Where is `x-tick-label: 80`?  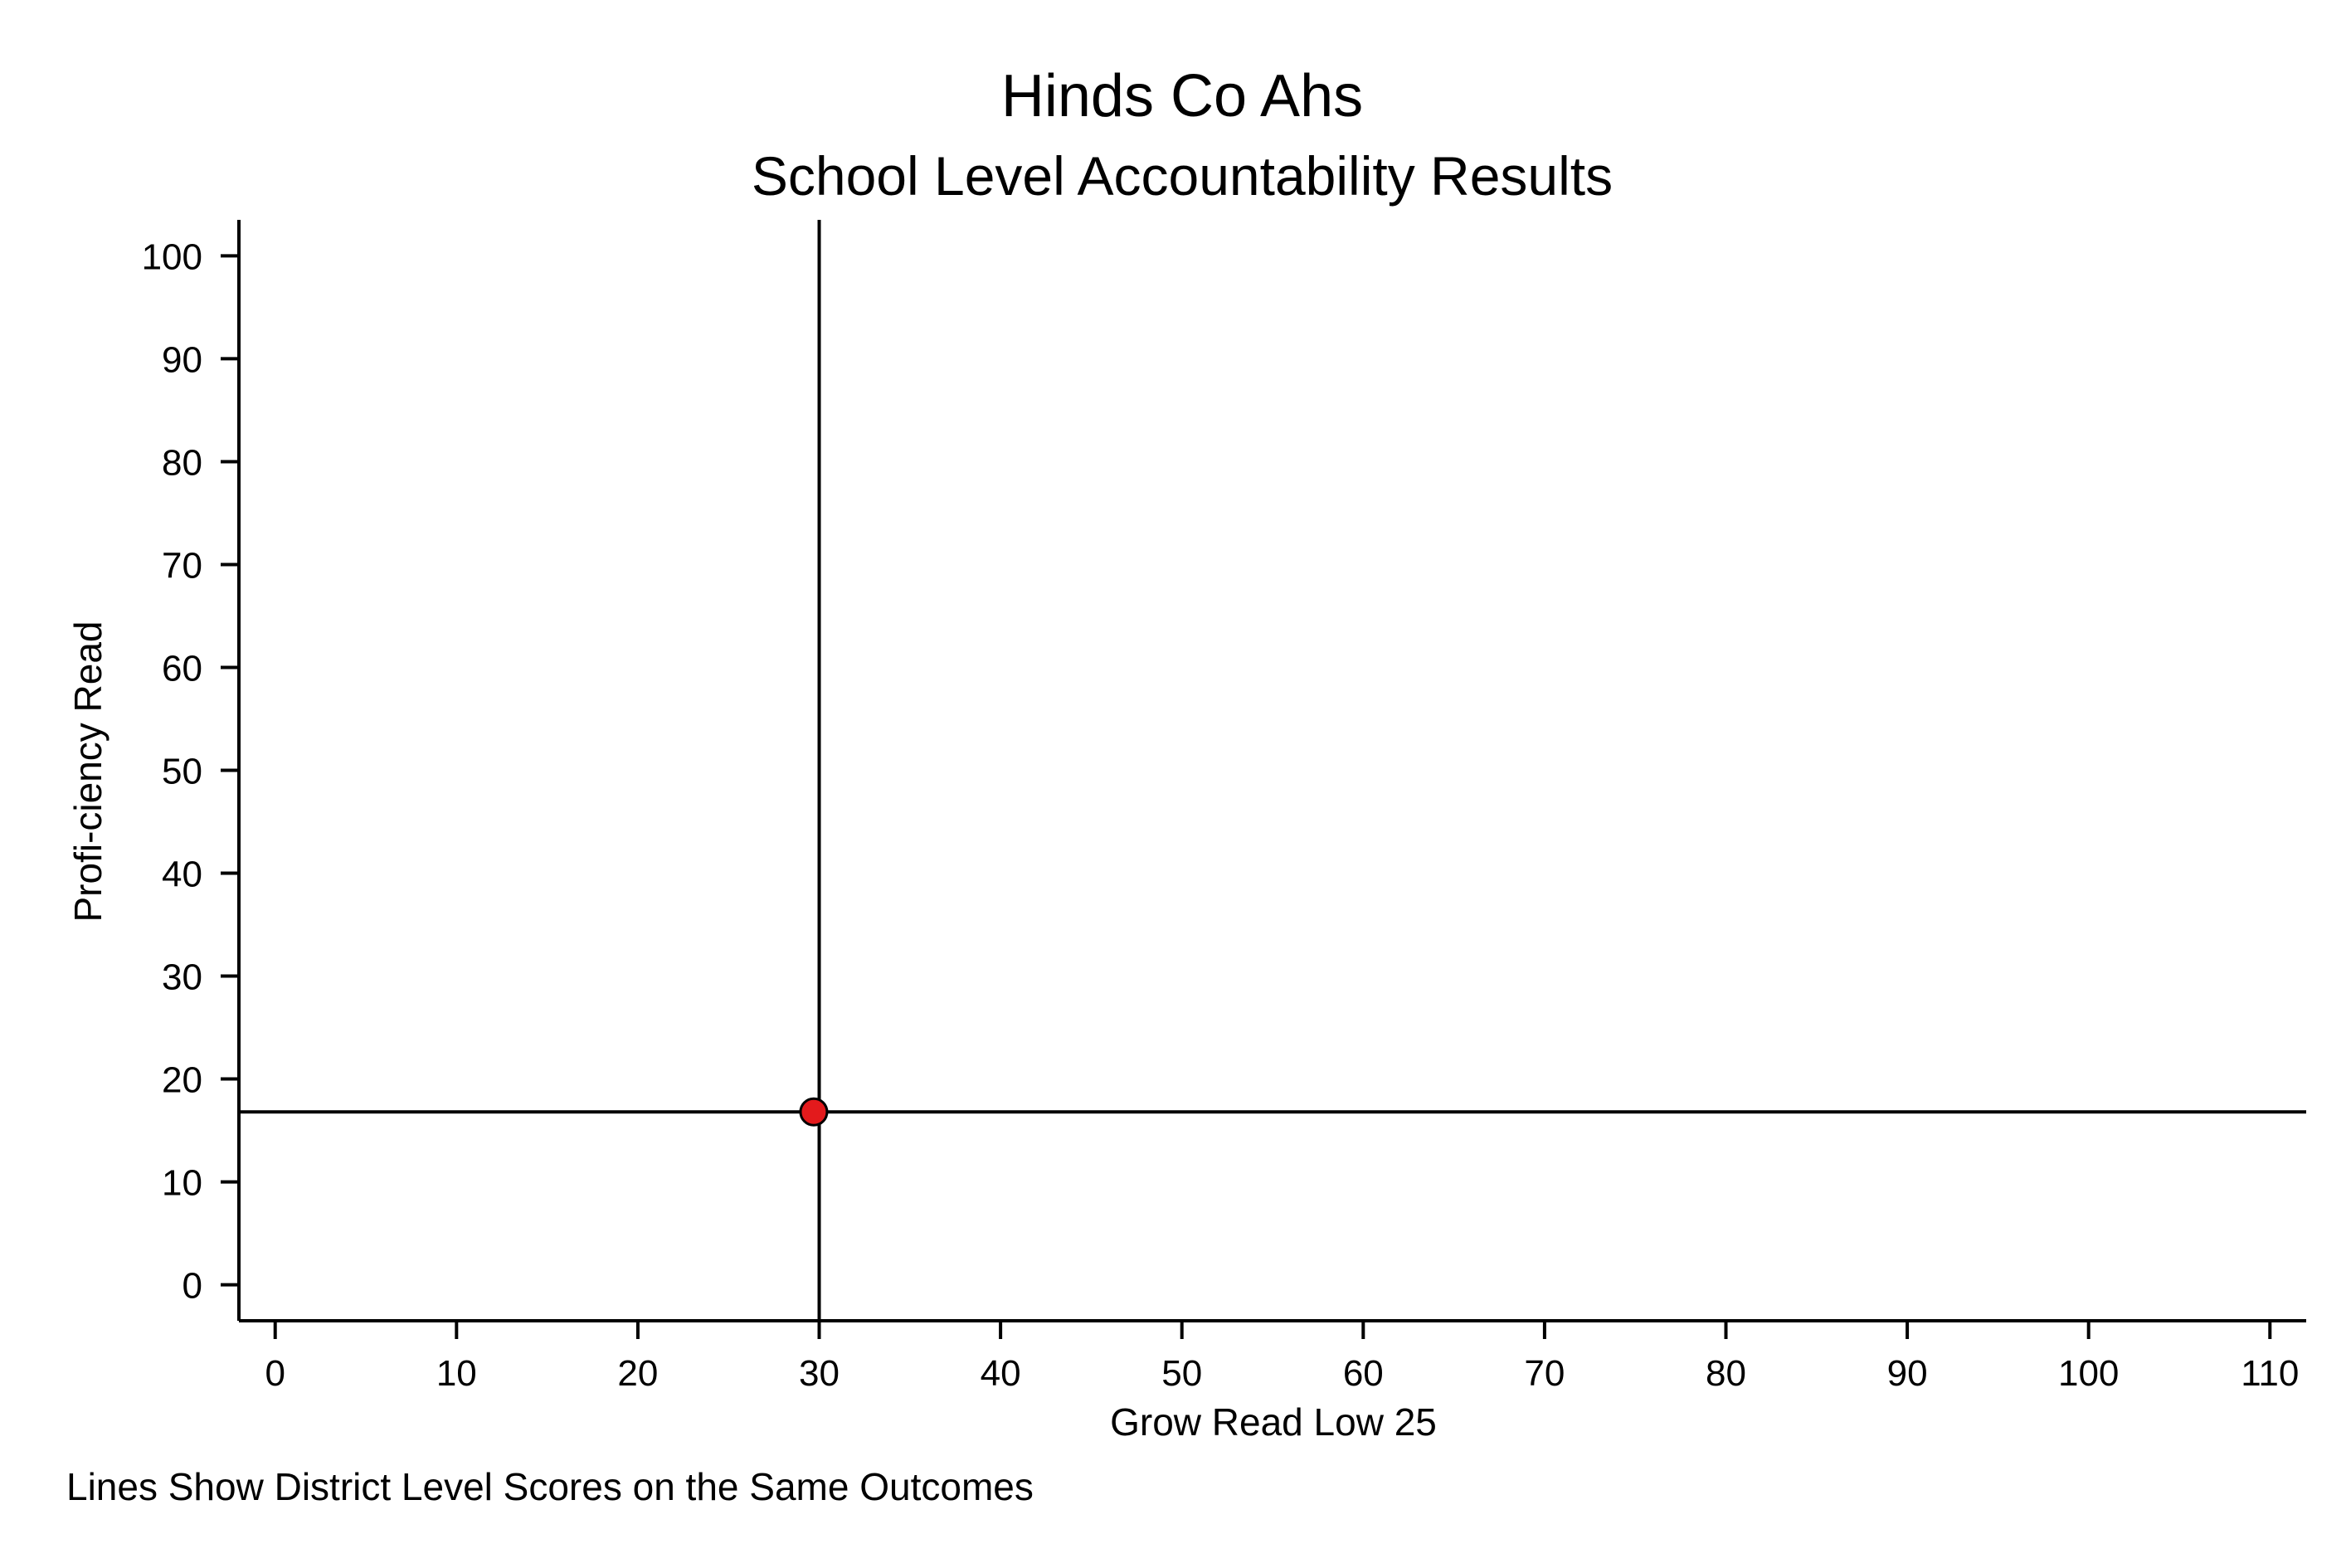
x-tick-label: 80 is located at coordinates (1726, 1373).